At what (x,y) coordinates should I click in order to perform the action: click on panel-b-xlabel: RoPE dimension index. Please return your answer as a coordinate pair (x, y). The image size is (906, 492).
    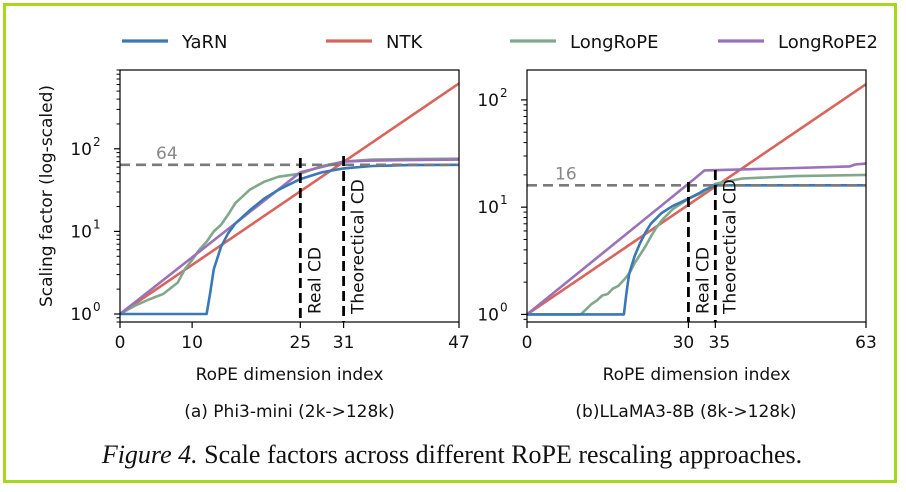
    Looking at the image, I should click on (697, 375).